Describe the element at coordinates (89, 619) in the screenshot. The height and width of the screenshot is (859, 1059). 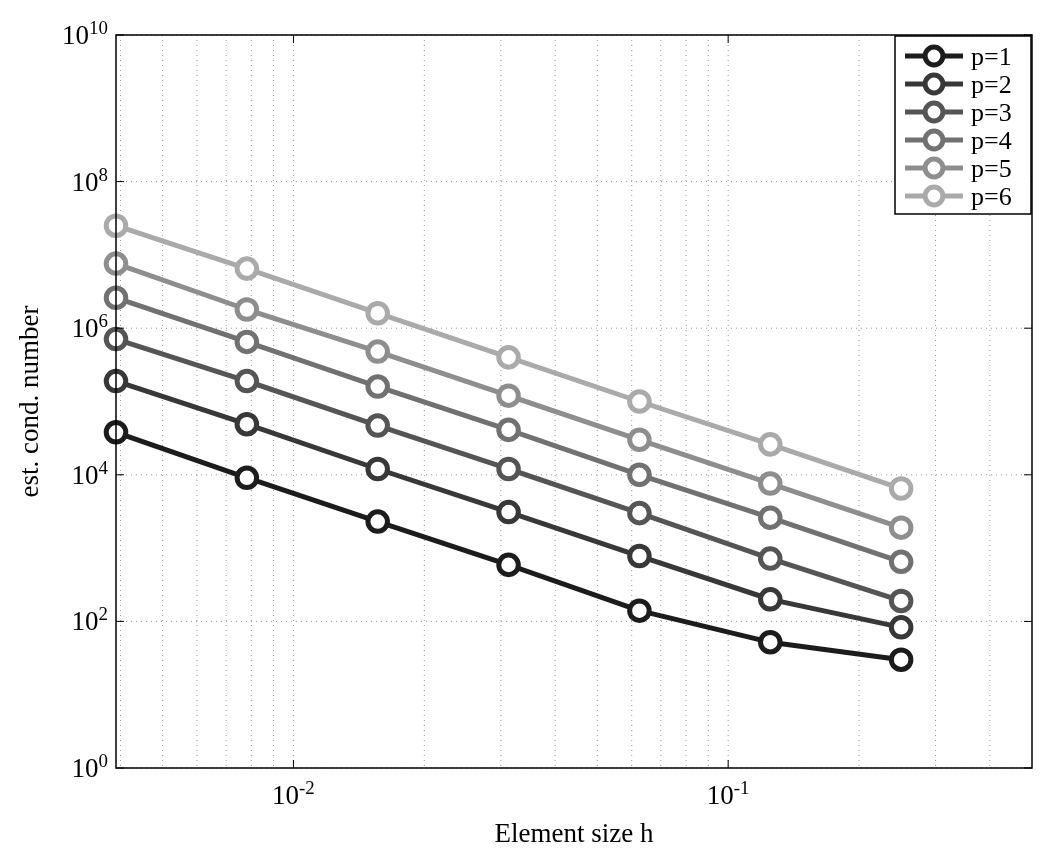
I see `y-tick-label: 10$^{2}$` at that location.